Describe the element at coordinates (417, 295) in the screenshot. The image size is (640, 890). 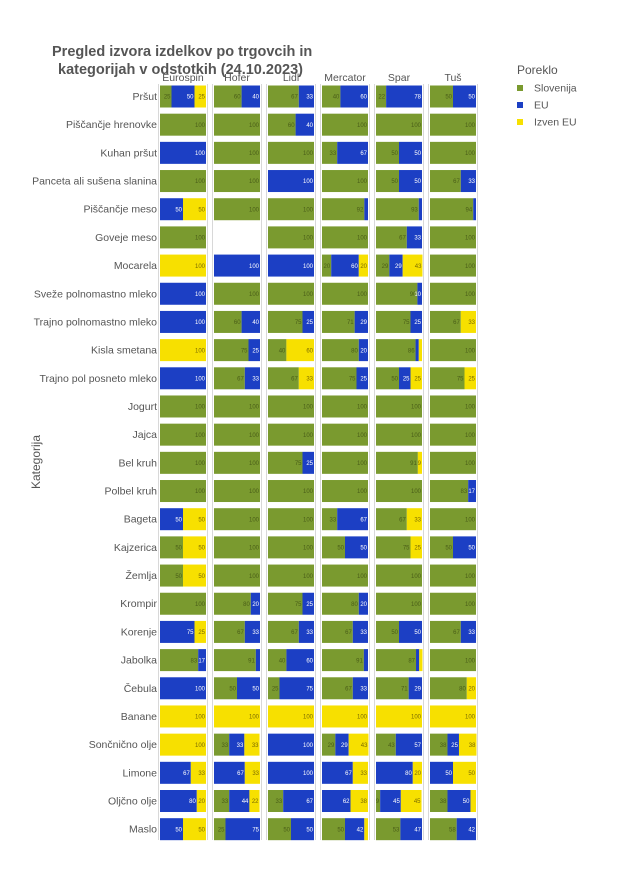
I see `bar-value-label: 10` at that location.